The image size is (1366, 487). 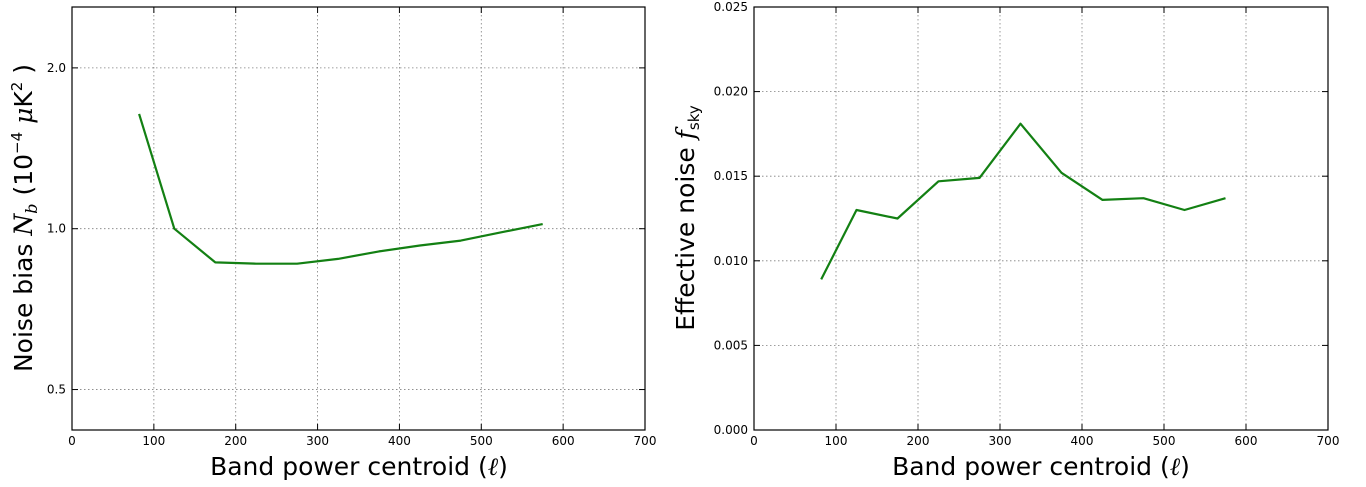 I want to click on effective-fsky-x-tick-label: 600, so click(x=1246, y=441).